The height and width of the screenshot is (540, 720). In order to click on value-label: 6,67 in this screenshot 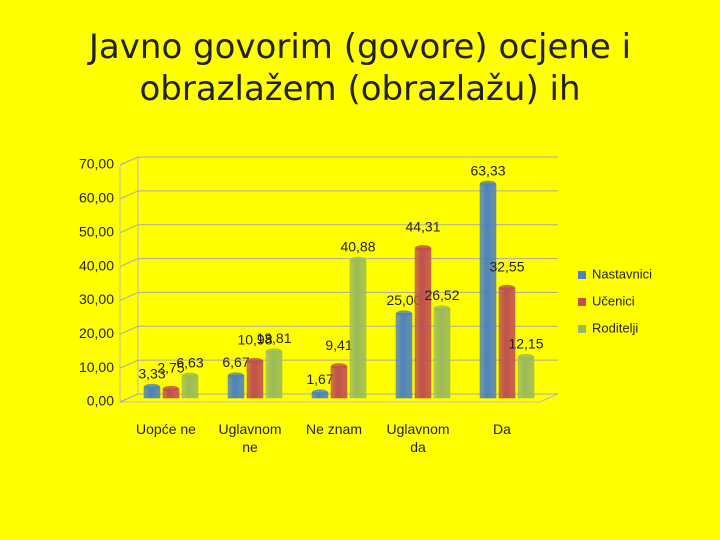, I will do `click(235, 362)`.